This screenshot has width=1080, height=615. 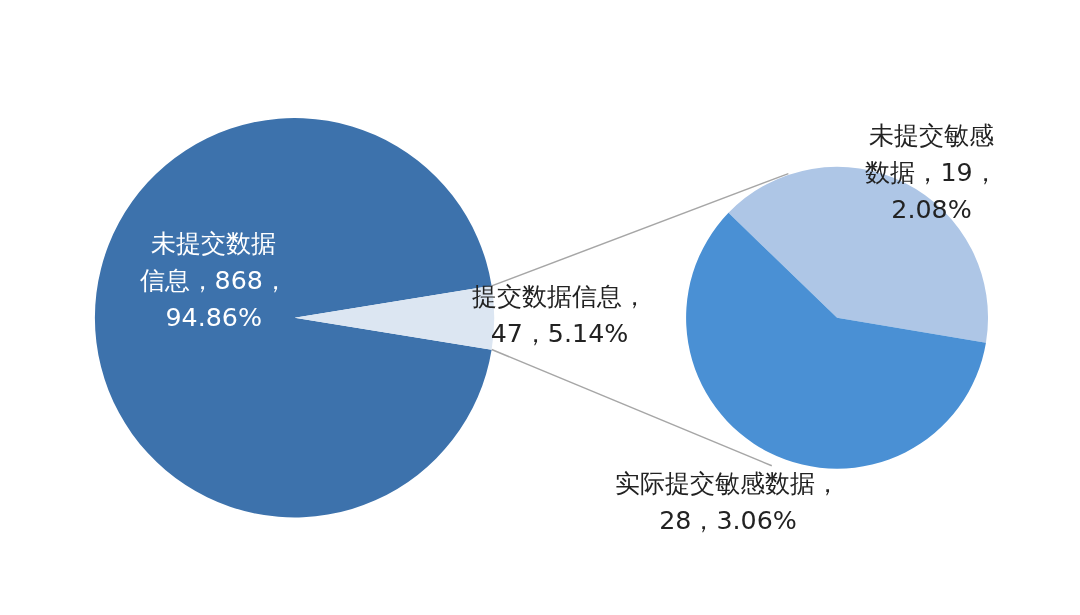 I want to click on slice-label: 未提交数据信息，868，94.86%, so click(x=213, y=279).